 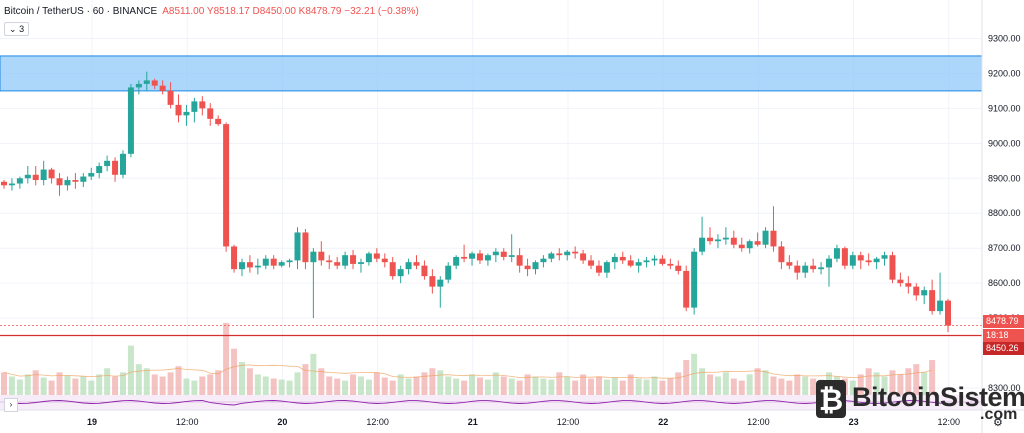 What do you see at coordinates (998, 423) in the screenshot?
I see `gear-icon: ⚙` at bounding box center [998, 423].